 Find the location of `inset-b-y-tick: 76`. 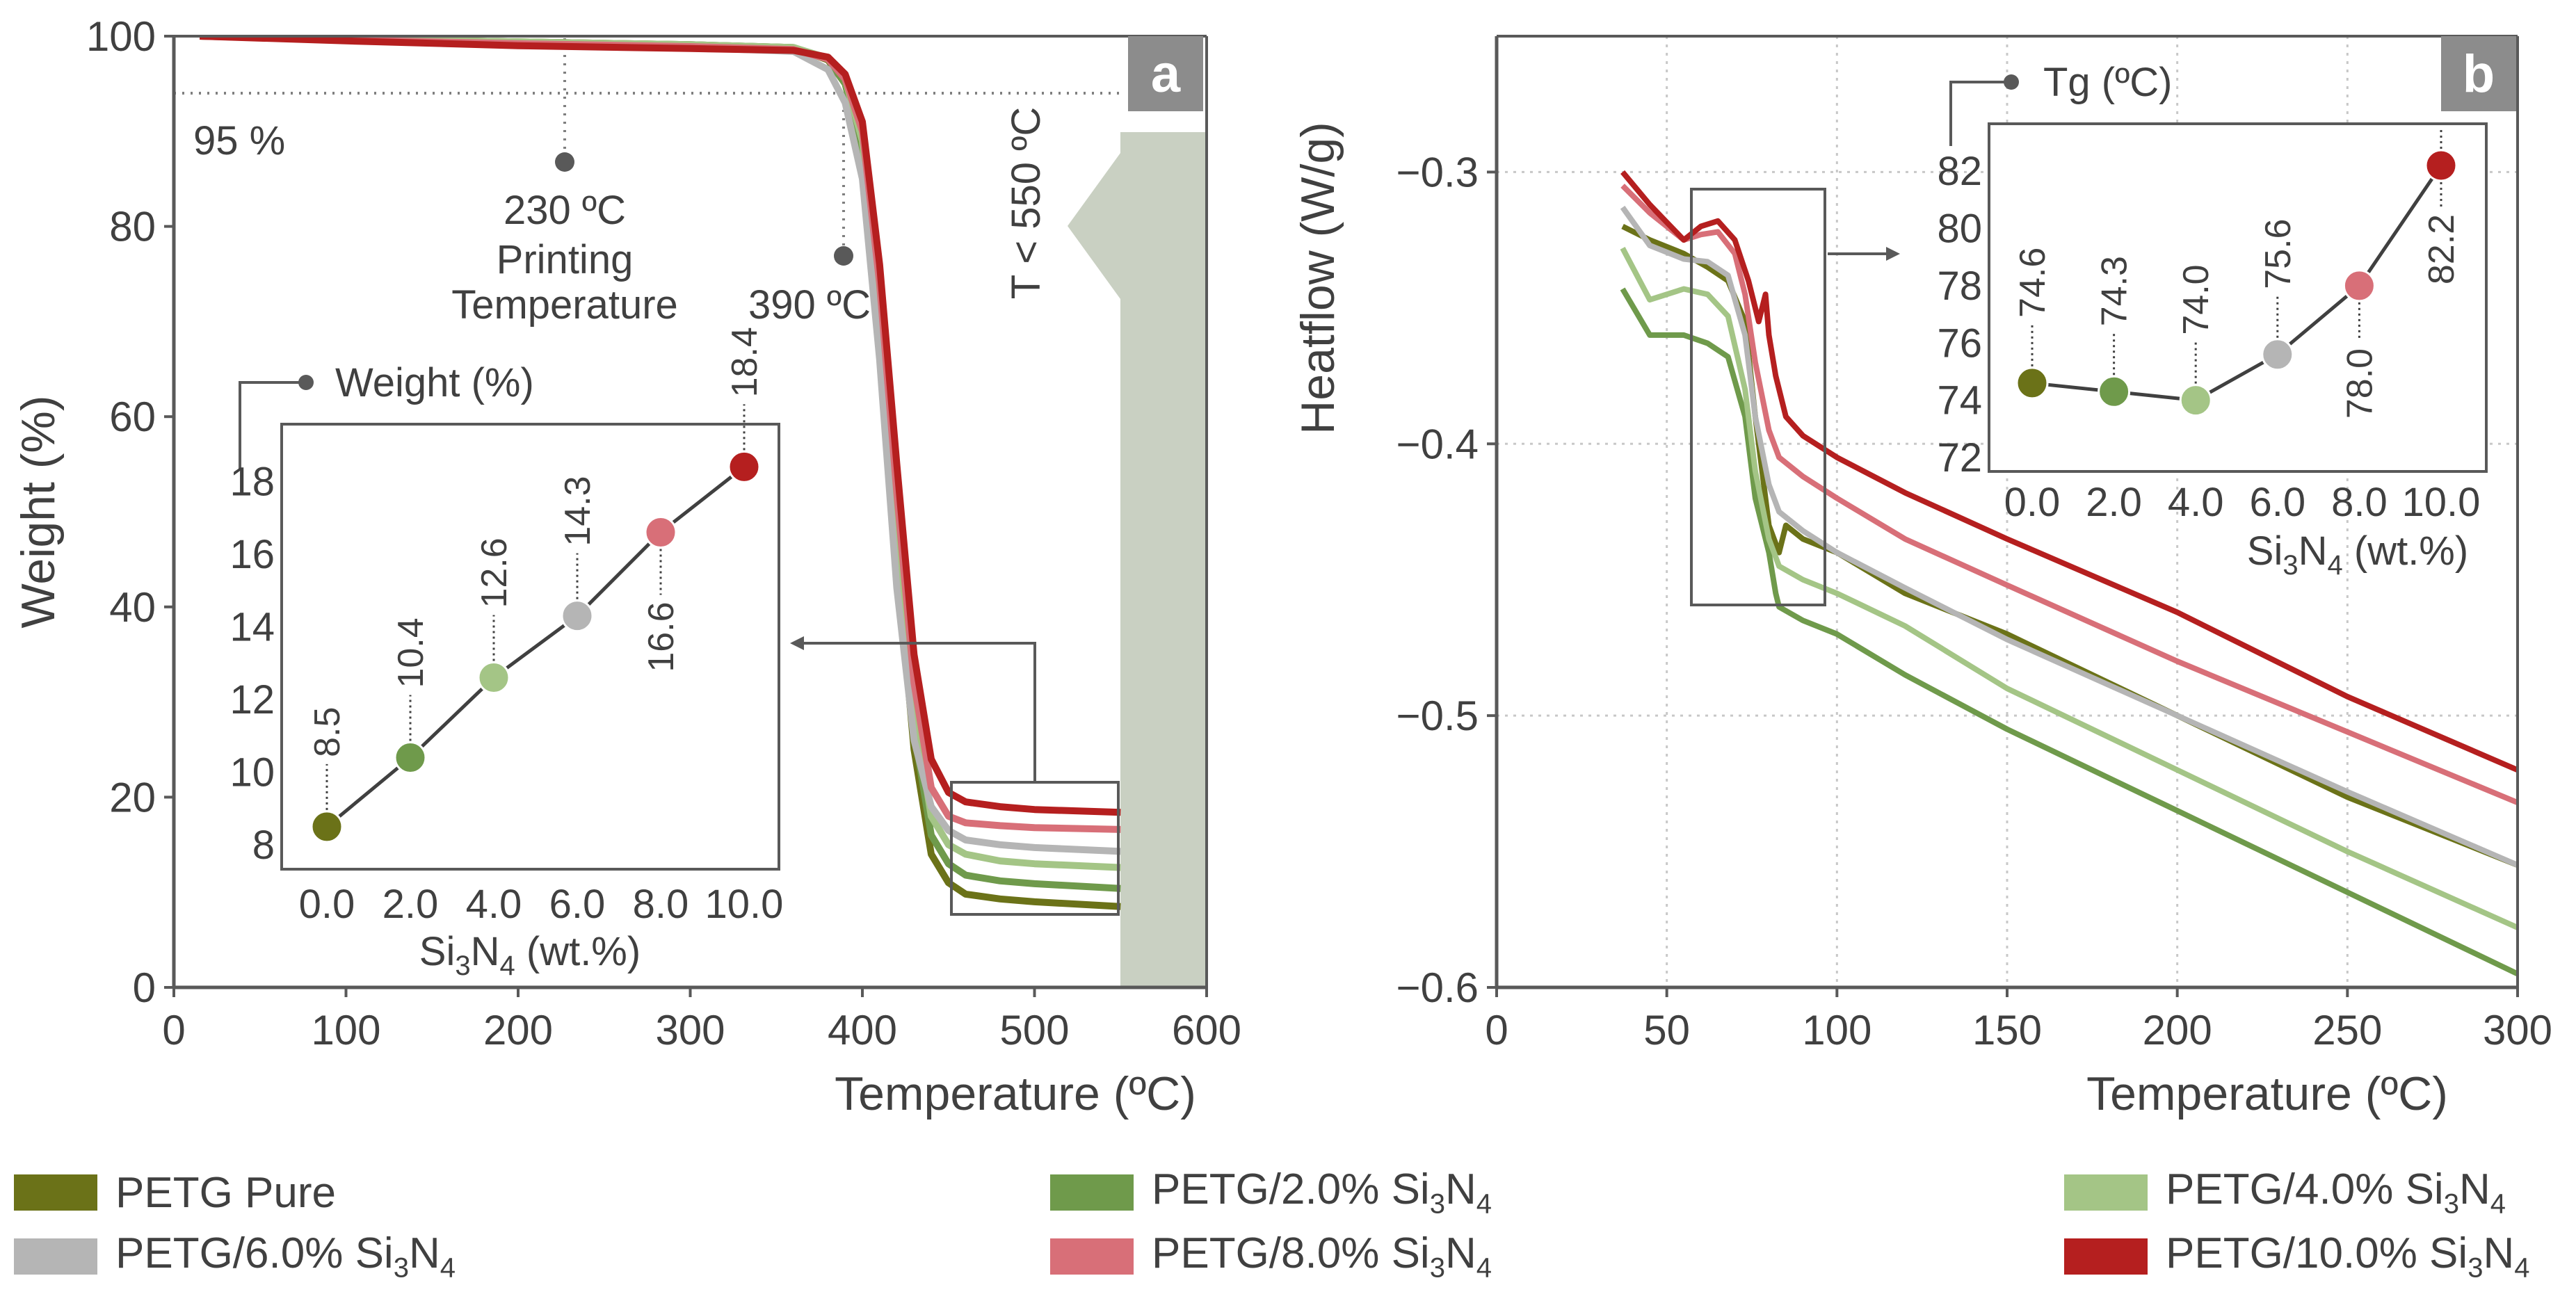

inset-b-y-tick: 76 is located at coordinates (1959, 343).